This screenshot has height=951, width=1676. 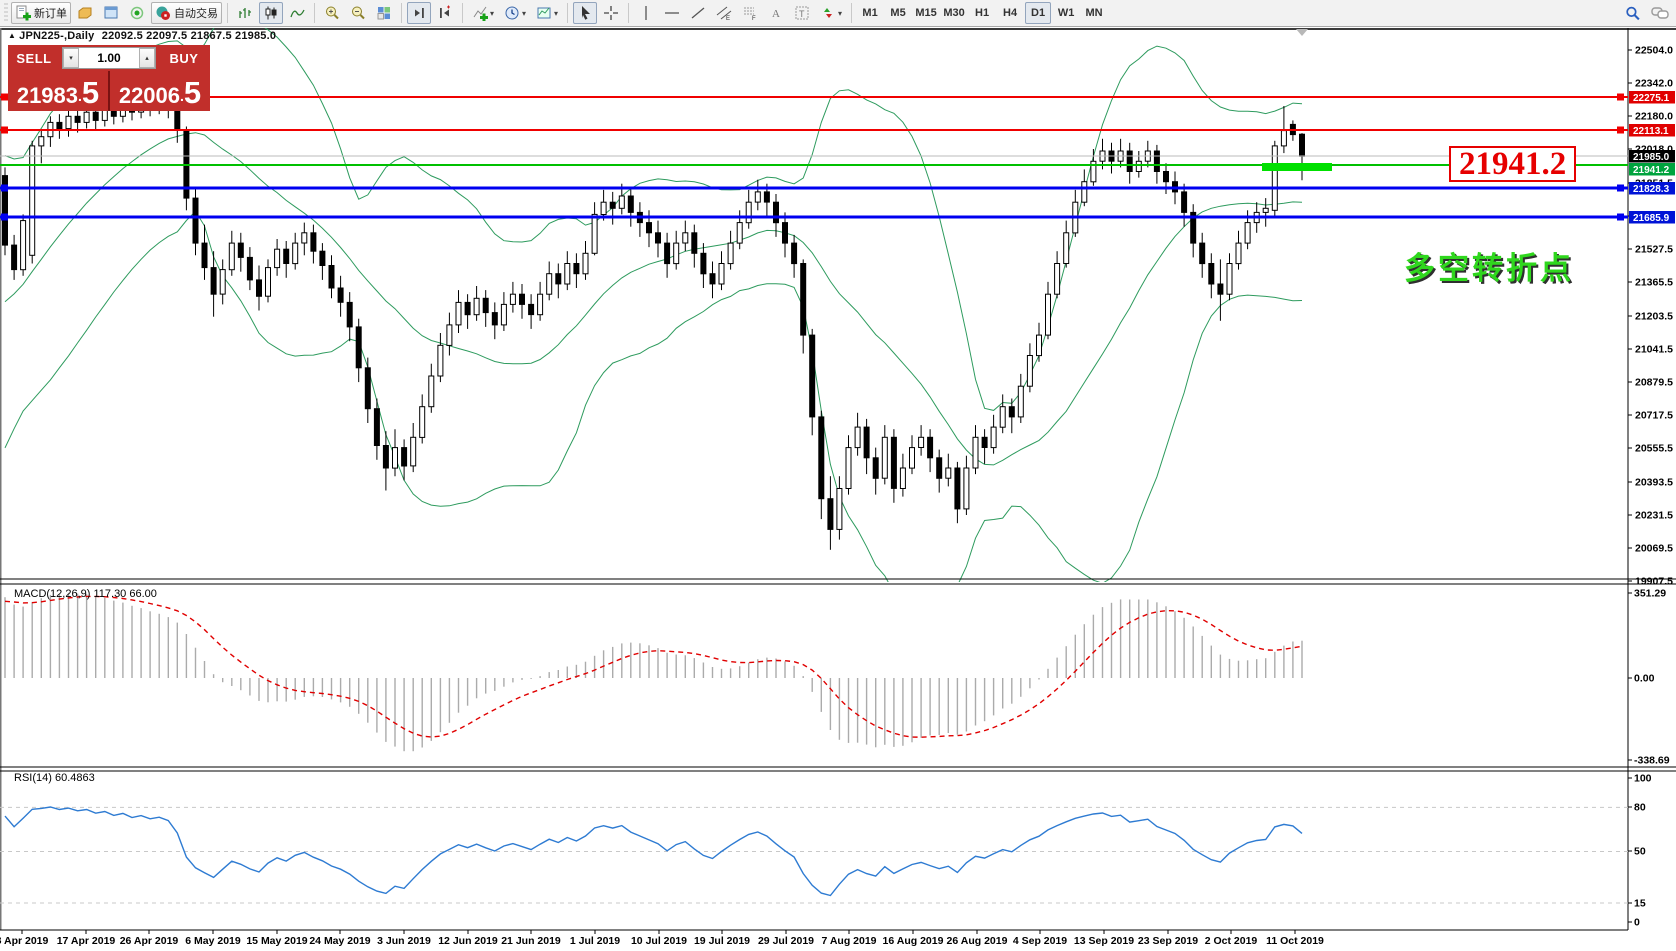 I want to click on tab-timeframe-D1: D1, so click(x=1038, y=13).